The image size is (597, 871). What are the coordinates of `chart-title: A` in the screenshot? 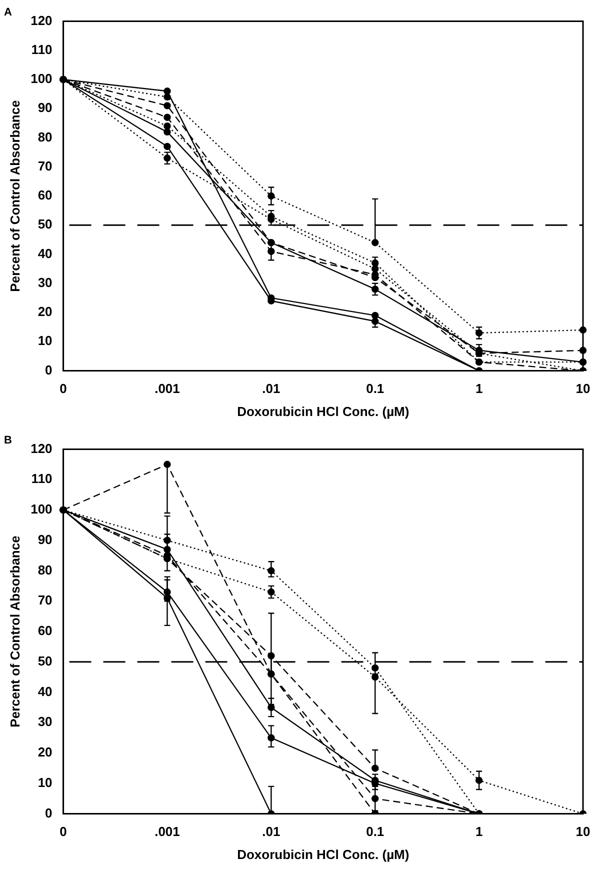 It's located at (8, 12).